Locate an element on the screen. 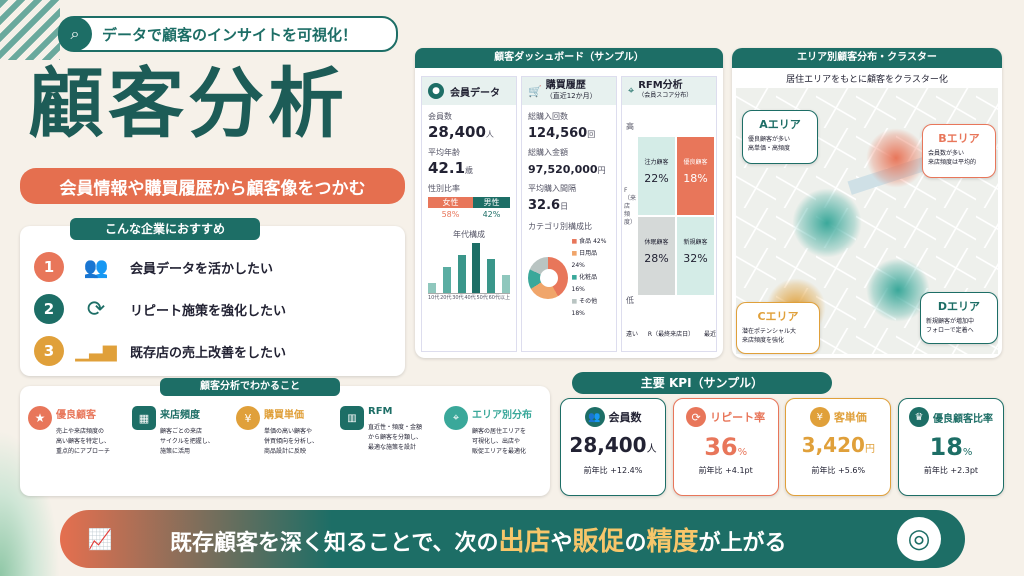 The height and width of the screenshot is (576, 1024). footer-text: が上がる is located at coordinates (742, 543).